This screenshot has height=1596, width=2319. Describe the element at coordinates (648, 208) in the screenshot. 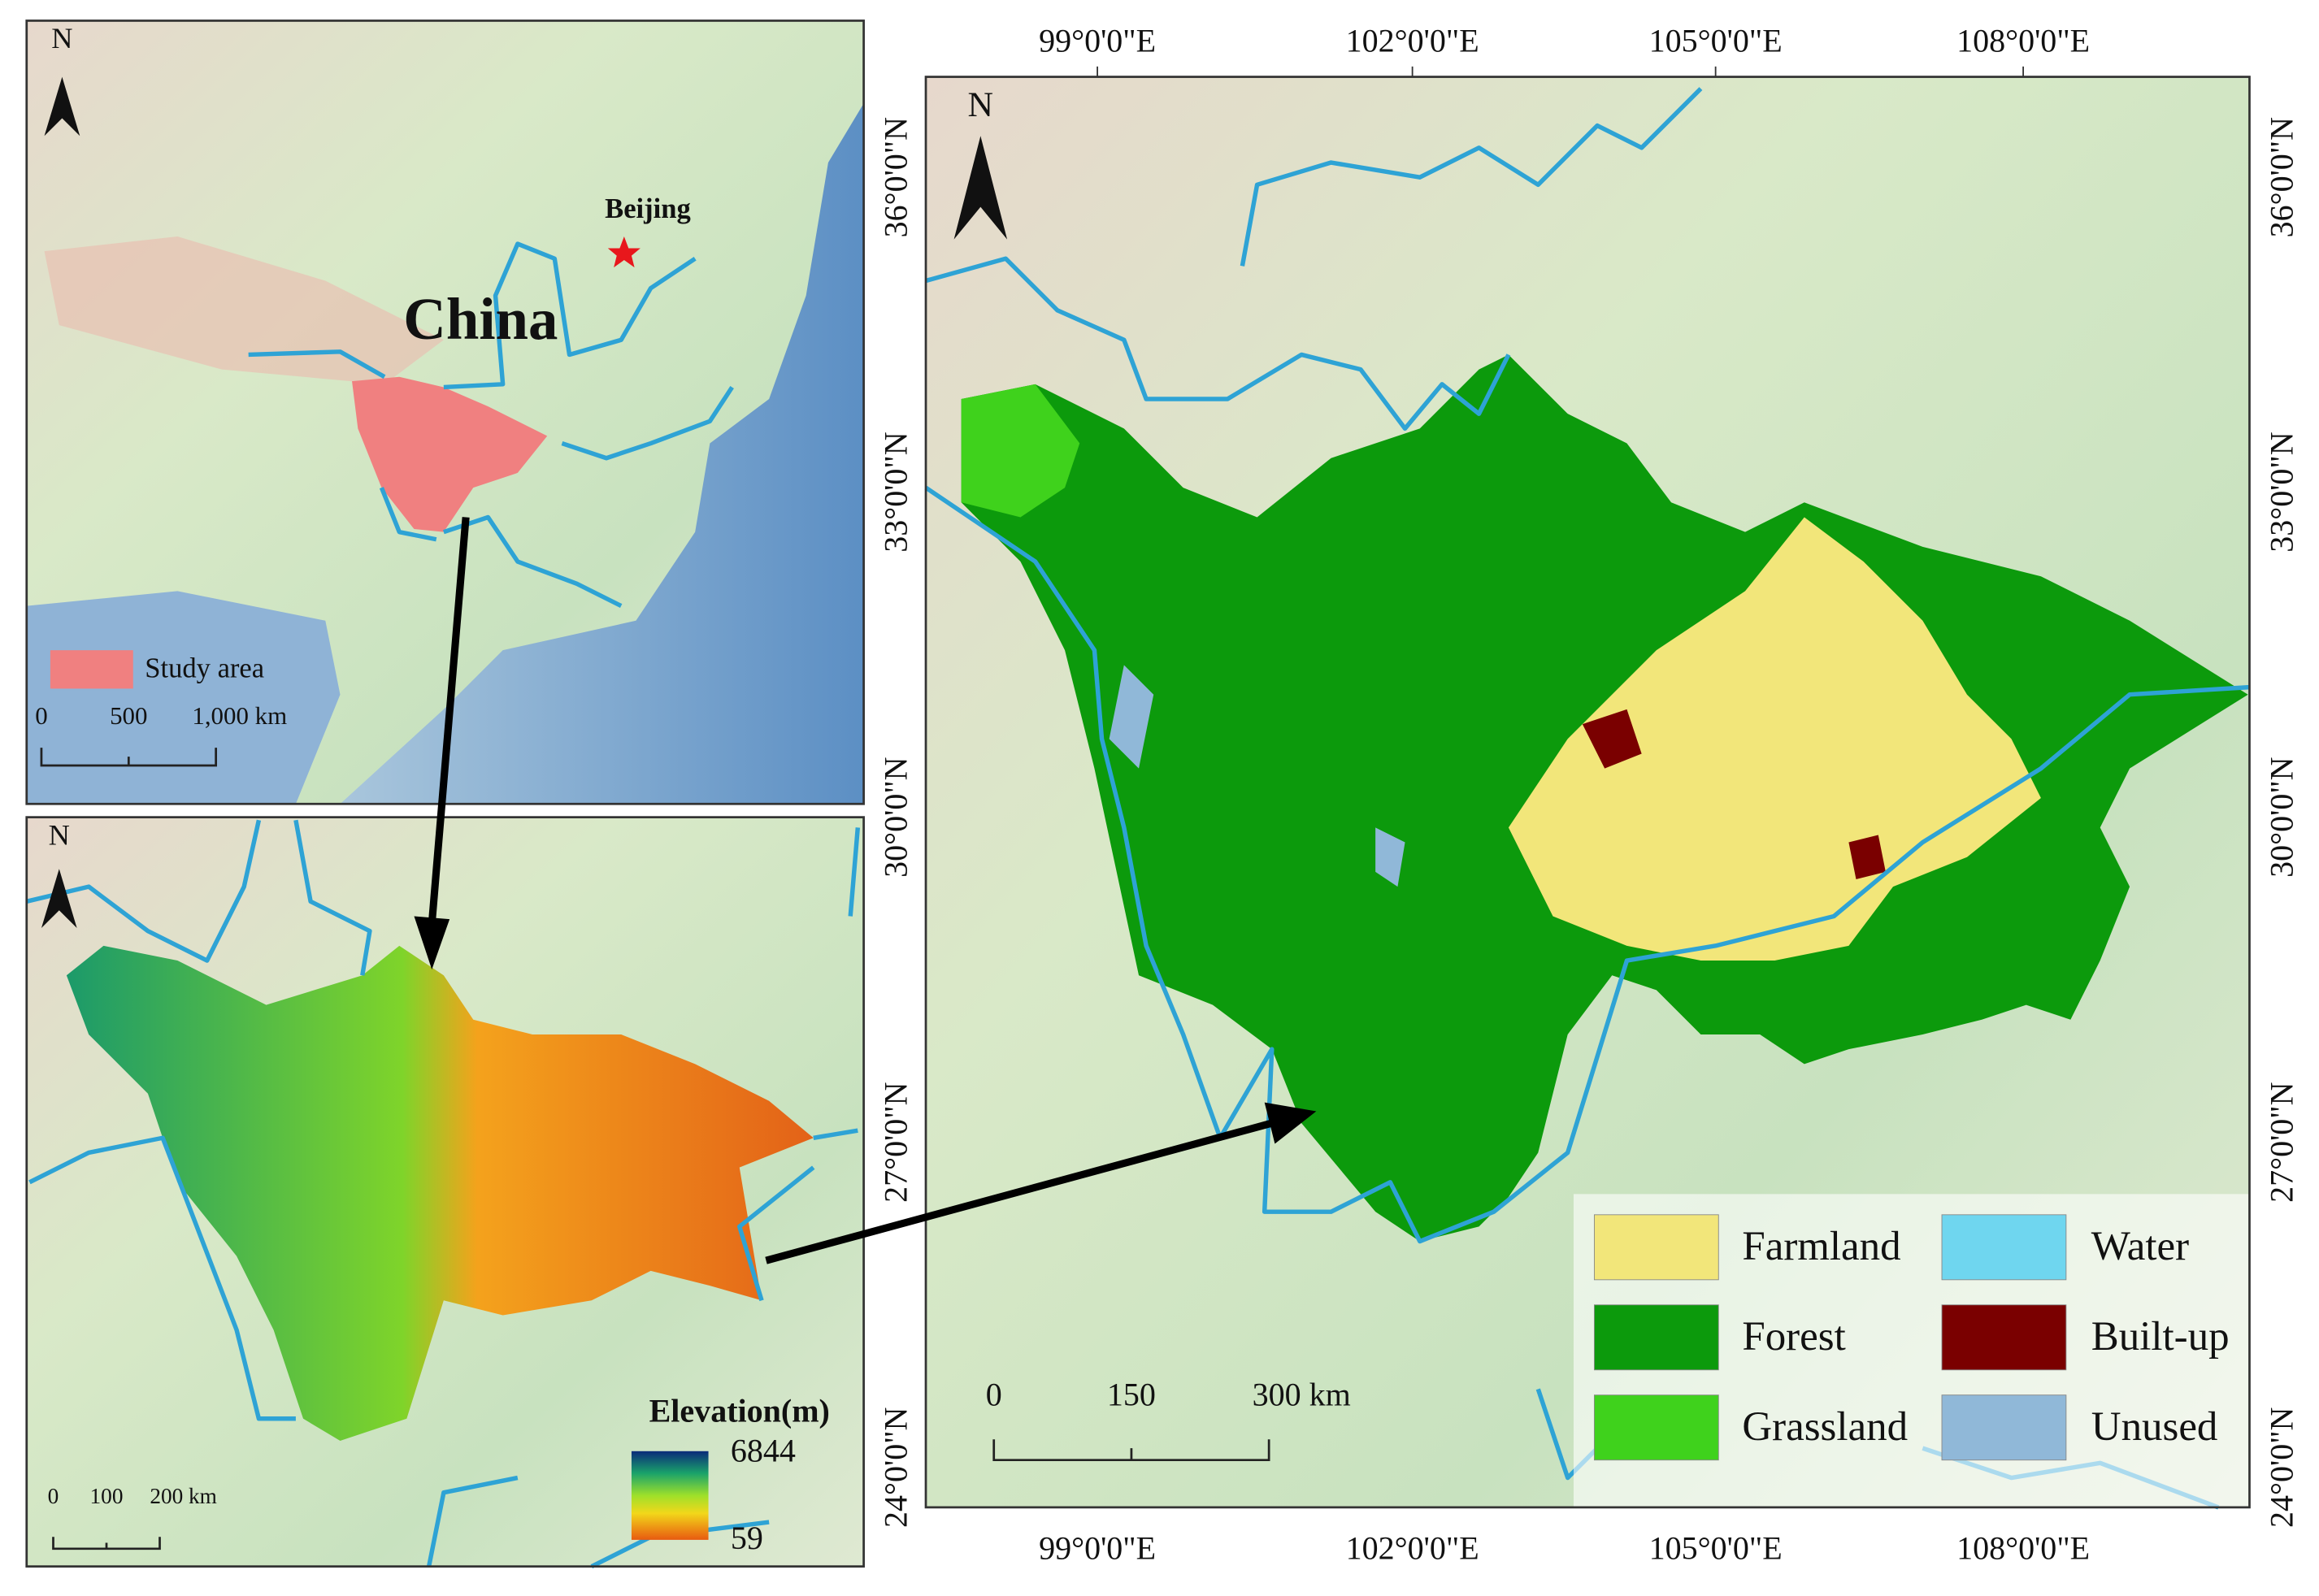

I see `city-label: Beijing` at that location.